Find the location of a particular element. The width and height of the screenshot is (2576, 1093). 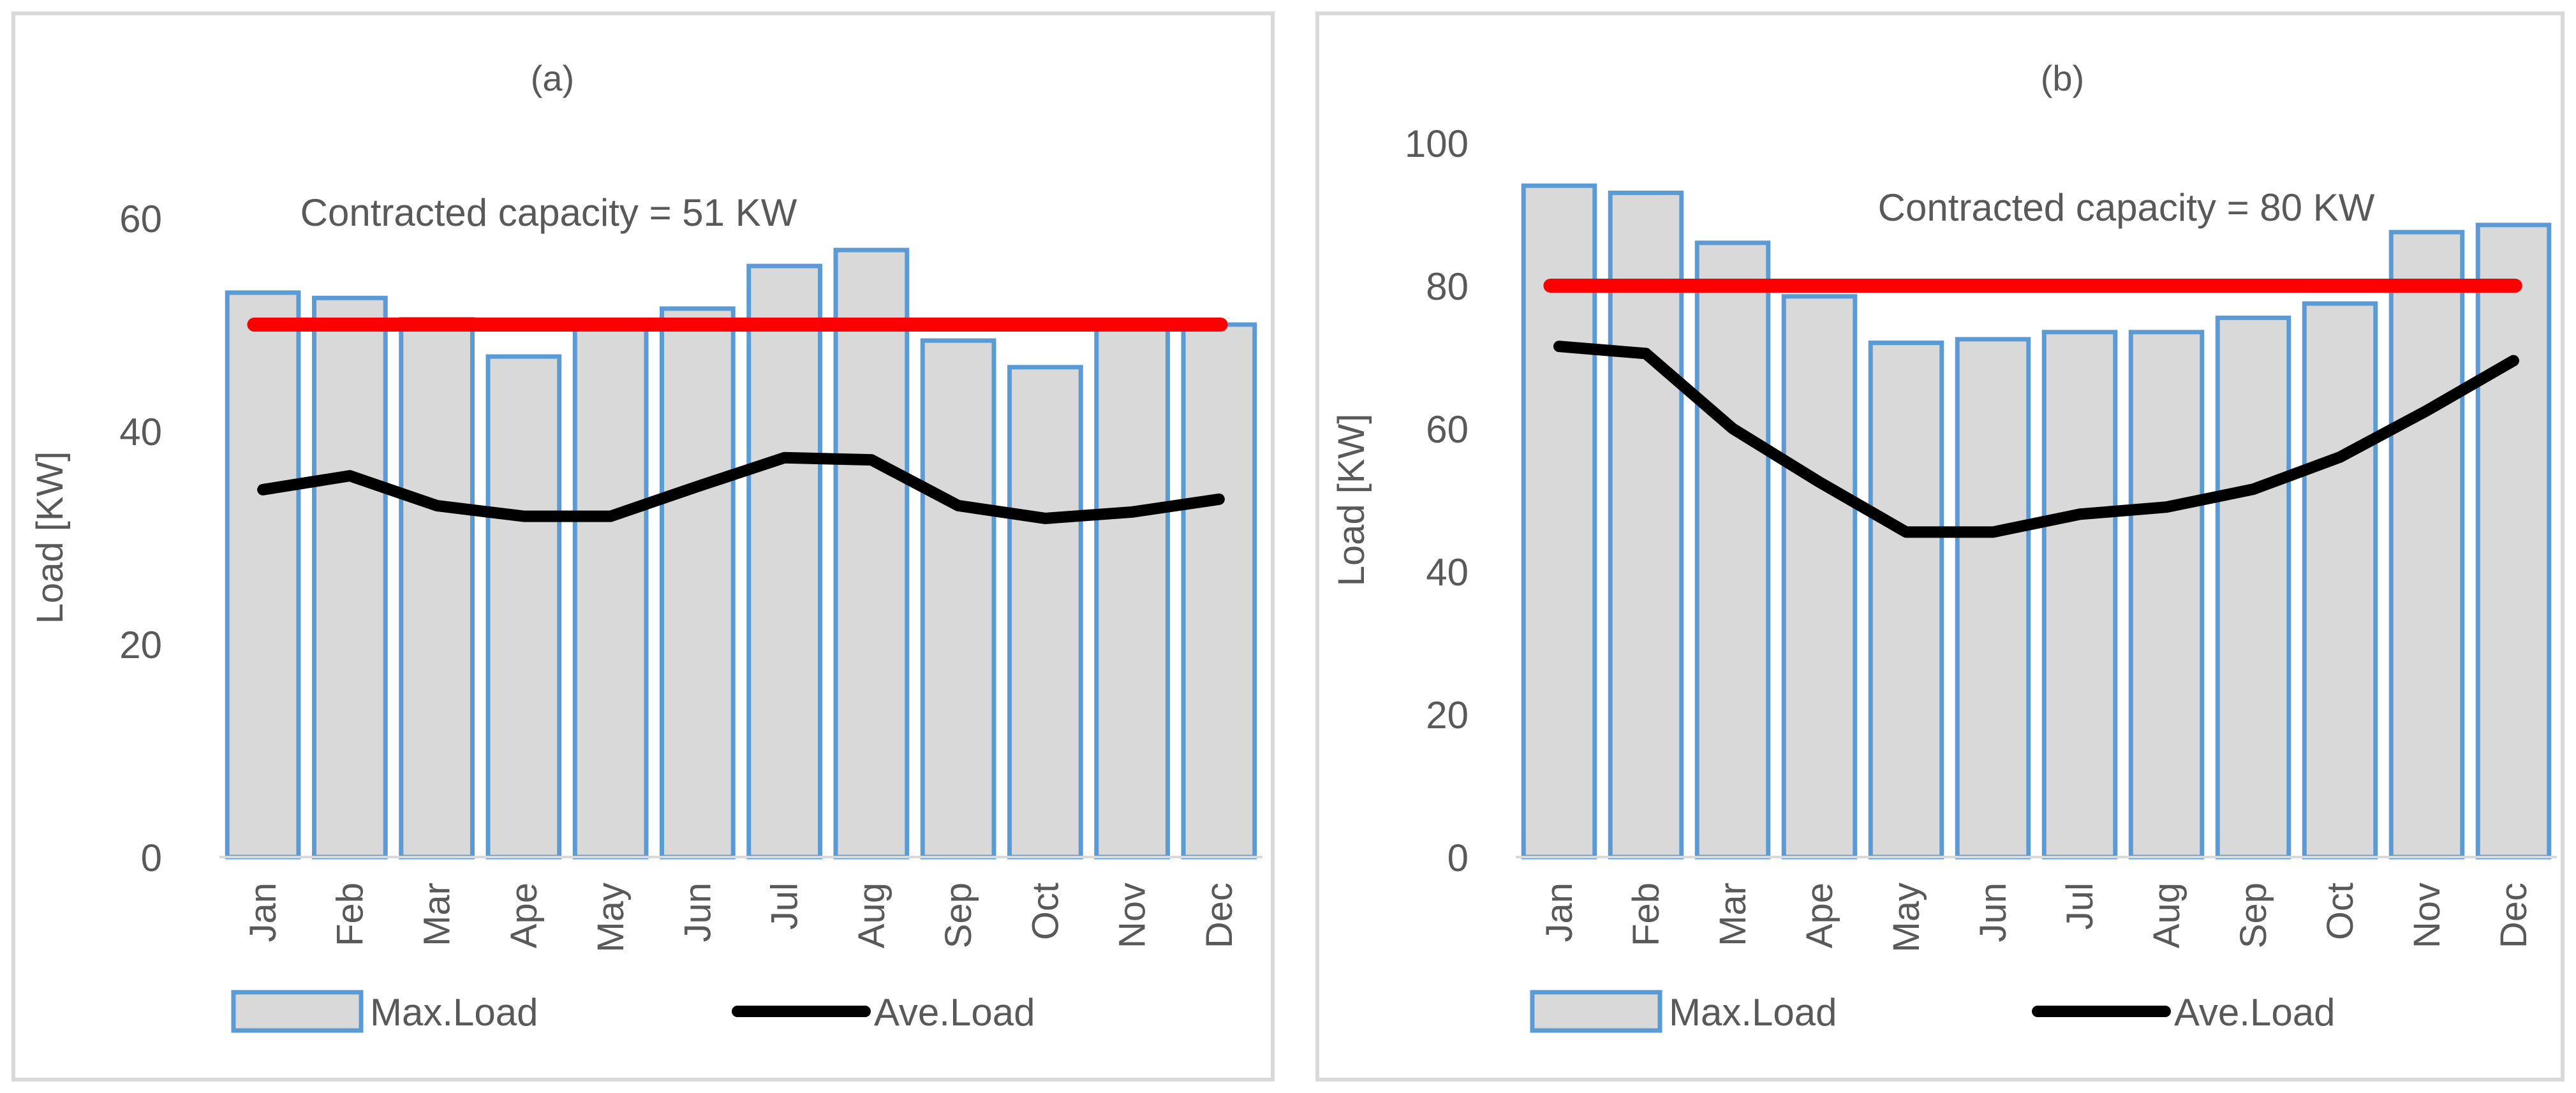

chart-a-x-tick-label: Ape is located at coordinates (524, 915).